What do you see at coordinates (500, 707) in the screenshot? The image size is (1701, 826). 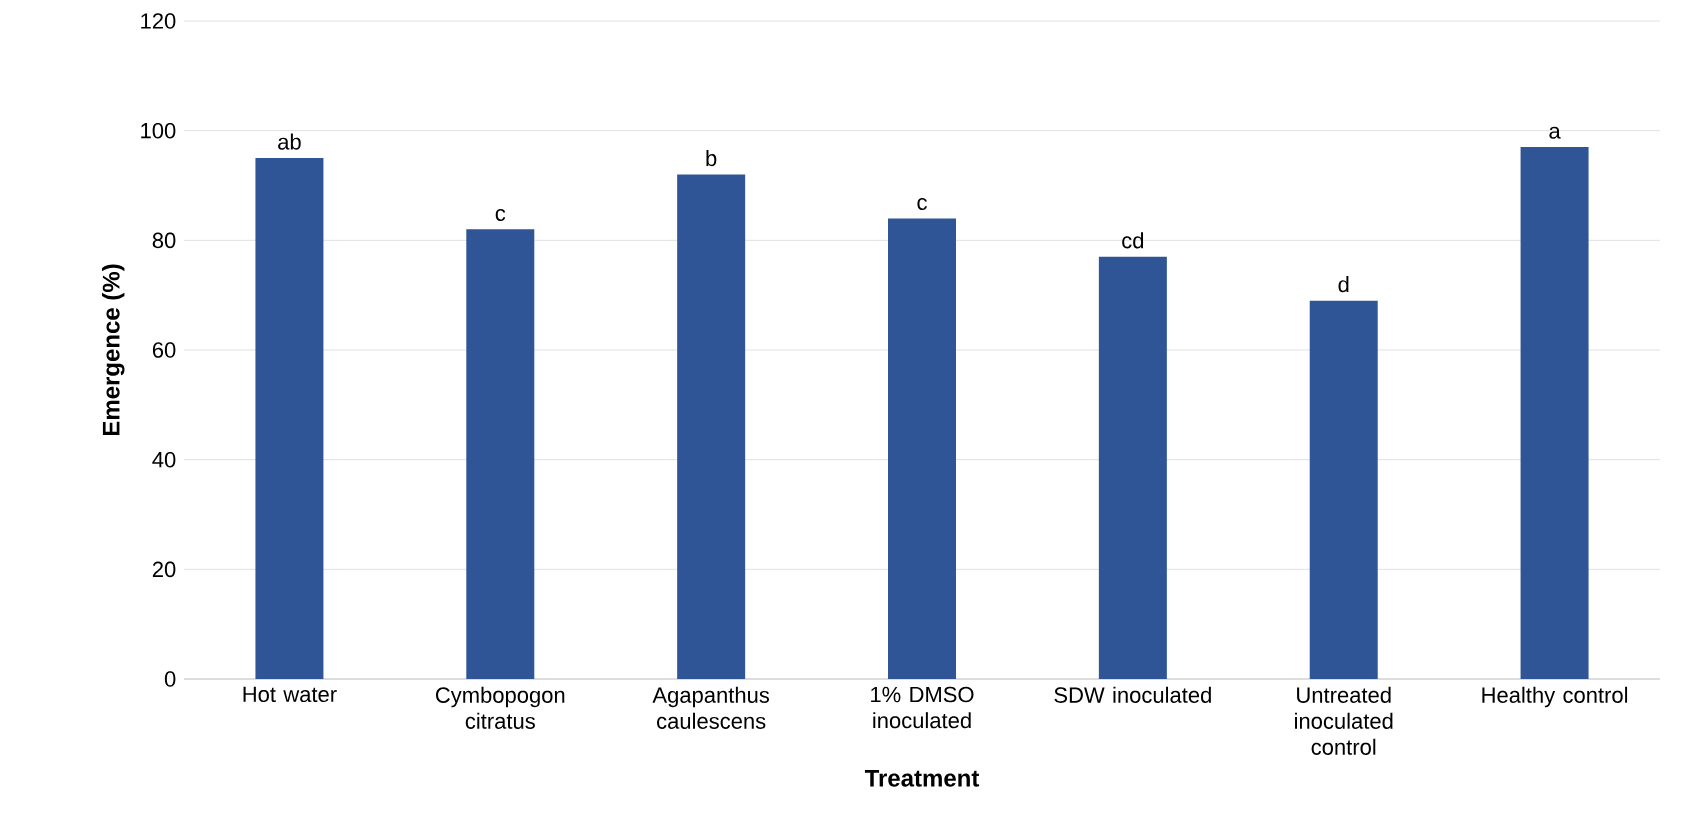 I see `x-tick-label: Cymbopogon citratus` at bounding box center [500, 707].